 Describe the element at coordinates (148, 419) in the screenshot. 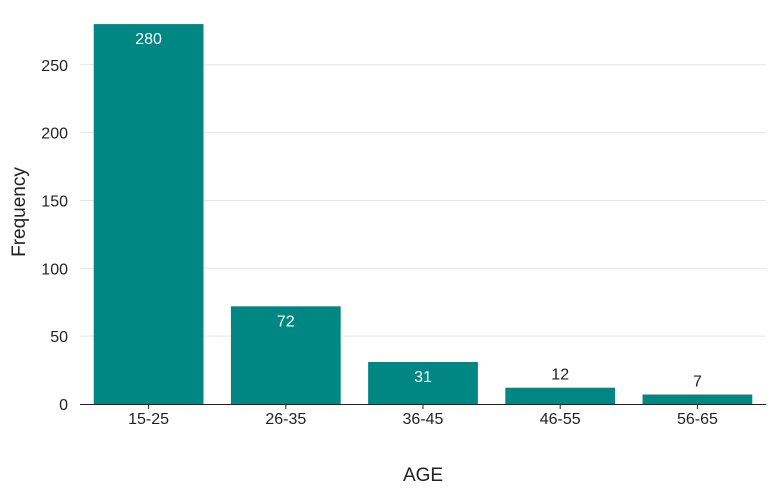

I see `x-tick-label: 15-25` at that location.